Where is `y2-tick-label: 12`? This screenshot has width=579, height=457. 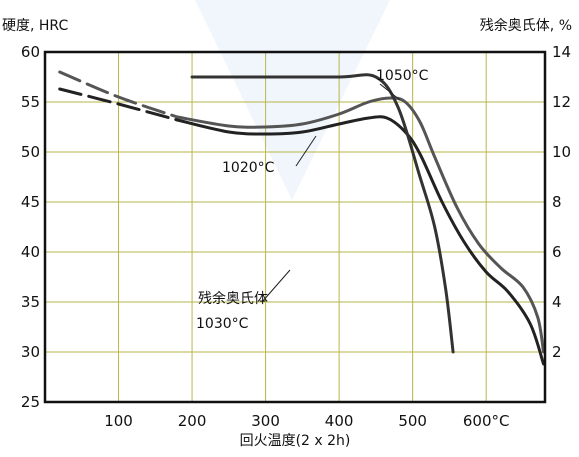 y2-tick-label: 12 is located at coordinates (561, 102).